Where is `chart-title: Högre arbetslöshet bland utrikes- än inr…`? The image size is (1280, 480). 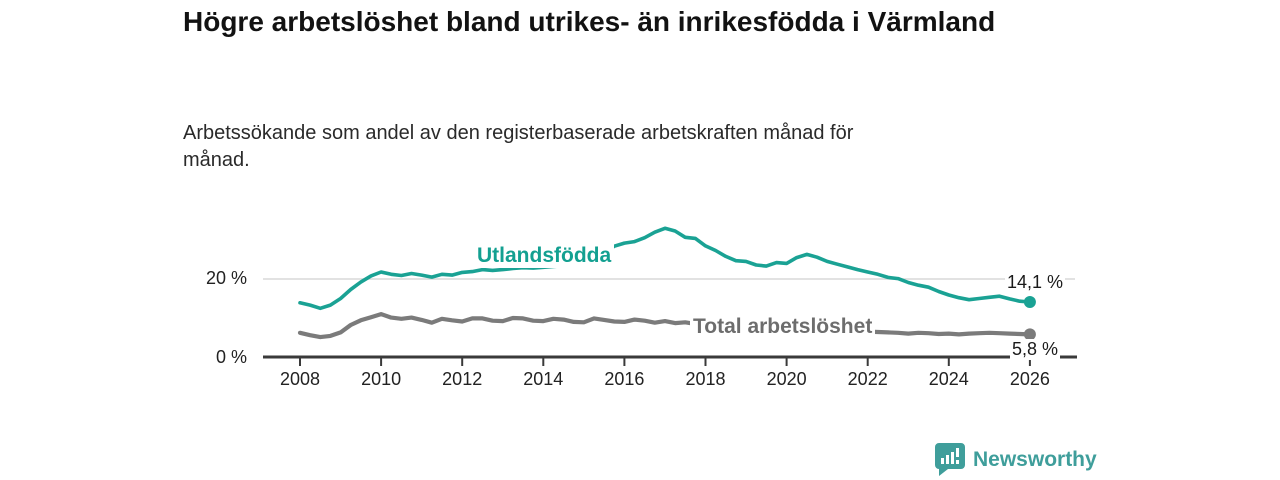 chart-title: Högre arbetslöshet bland utrikes- än inr… is located at coordinates (589, 21).